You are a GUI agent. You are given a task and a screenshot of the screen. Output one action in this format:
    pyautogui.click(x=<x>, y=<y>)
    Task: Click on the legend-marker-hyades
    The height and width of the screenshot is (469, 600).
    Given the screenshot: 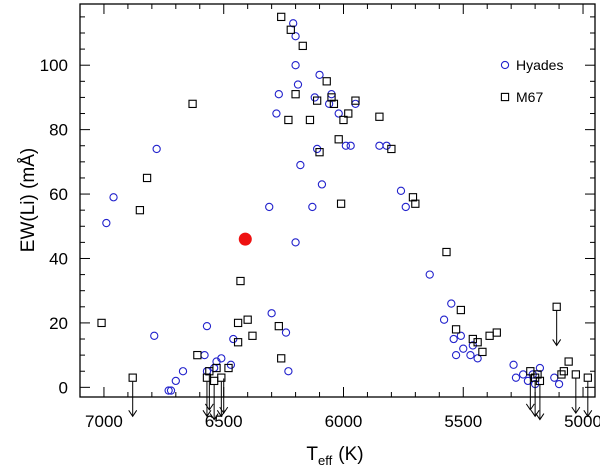 What is the action you would take?
    pyautogui.click(x=505, y=65)
    